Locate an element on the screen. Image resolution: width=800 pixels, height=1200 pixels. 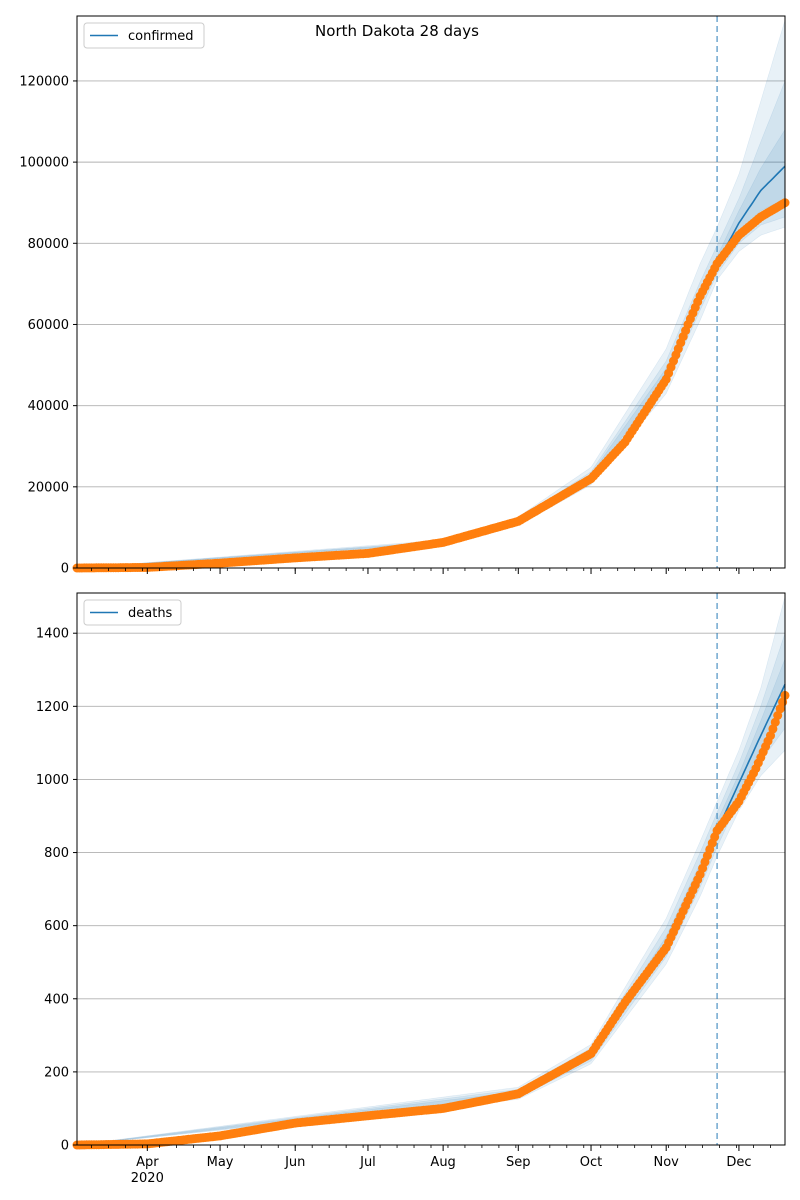
y-tick-label: 80000 is located at coordinates (48, 244).